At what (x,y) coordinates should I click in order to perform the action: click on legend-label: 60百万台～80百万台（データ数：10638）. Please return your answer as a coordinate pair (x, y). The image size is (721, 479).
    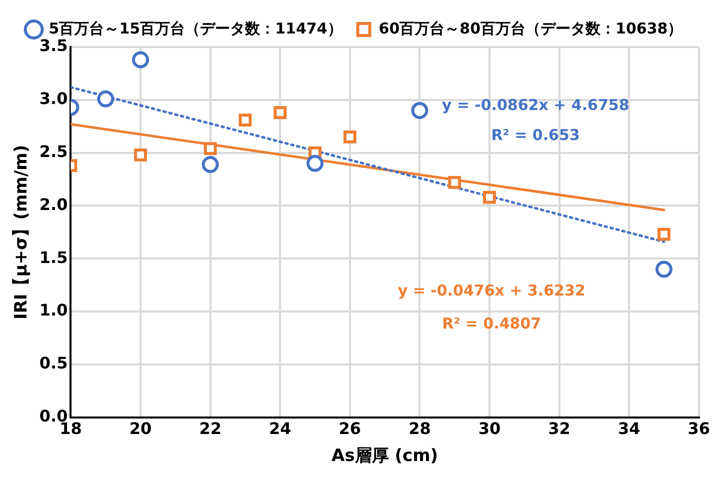
    Looking at the image, I should click on (530, 28).